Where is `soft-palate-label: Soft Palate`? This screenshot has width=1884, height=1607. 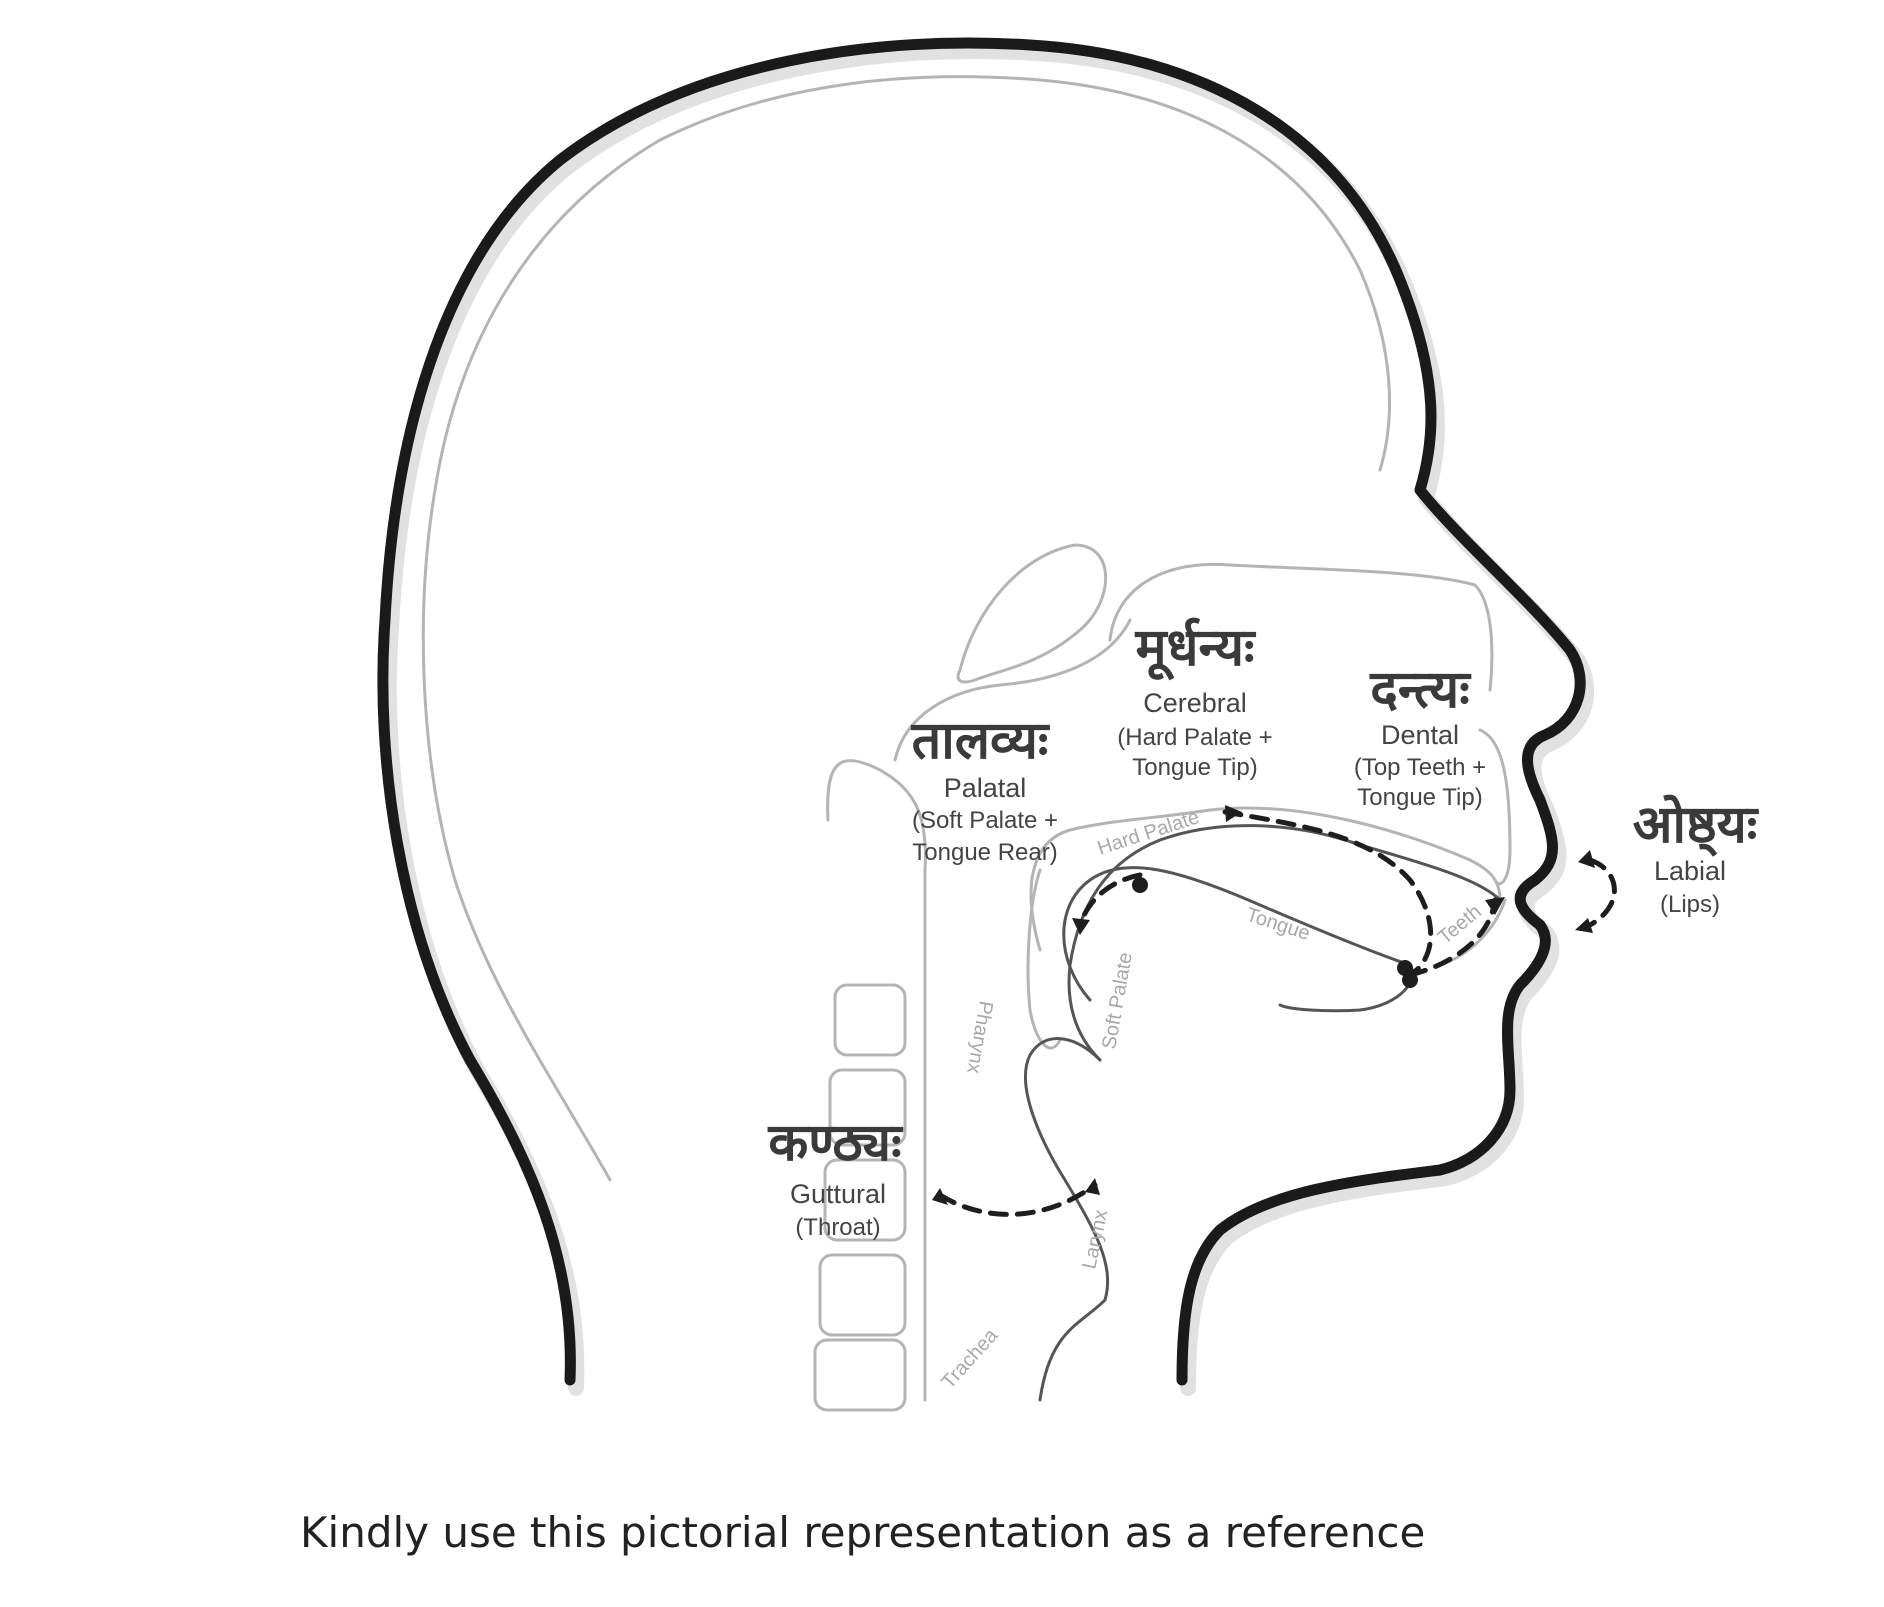 soft-palate-label: Soft Palate is located at coordinates (1117, 1001).